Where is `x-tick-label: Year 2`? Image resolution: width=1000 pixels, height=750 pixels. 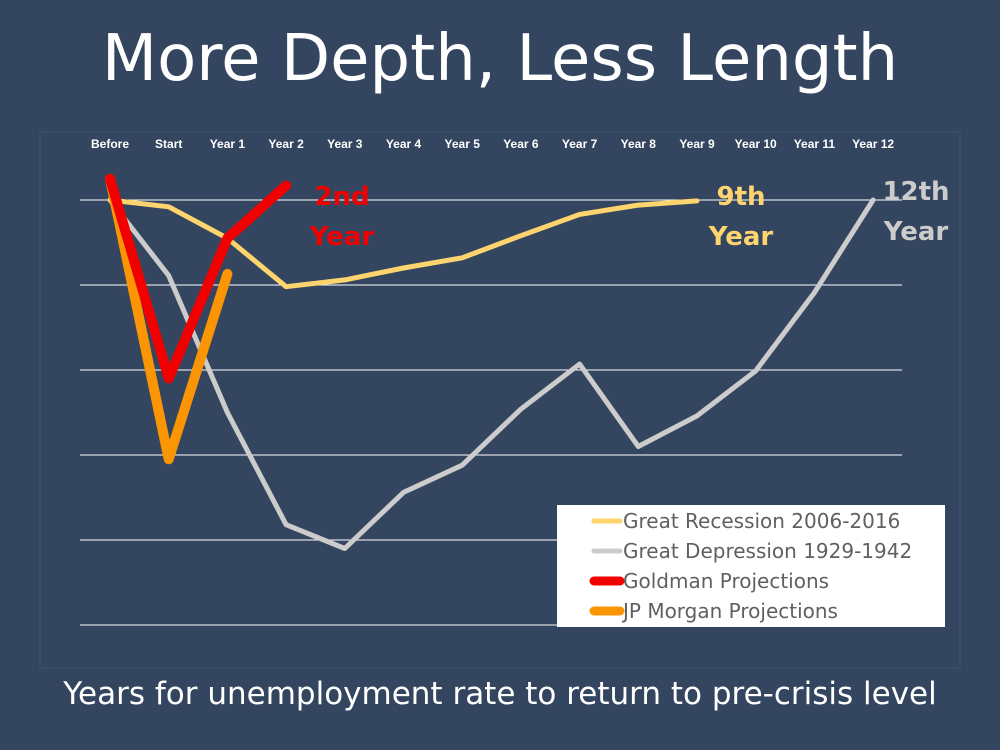 x-tick-label: Year 2 is located at coordinates (286, 144).